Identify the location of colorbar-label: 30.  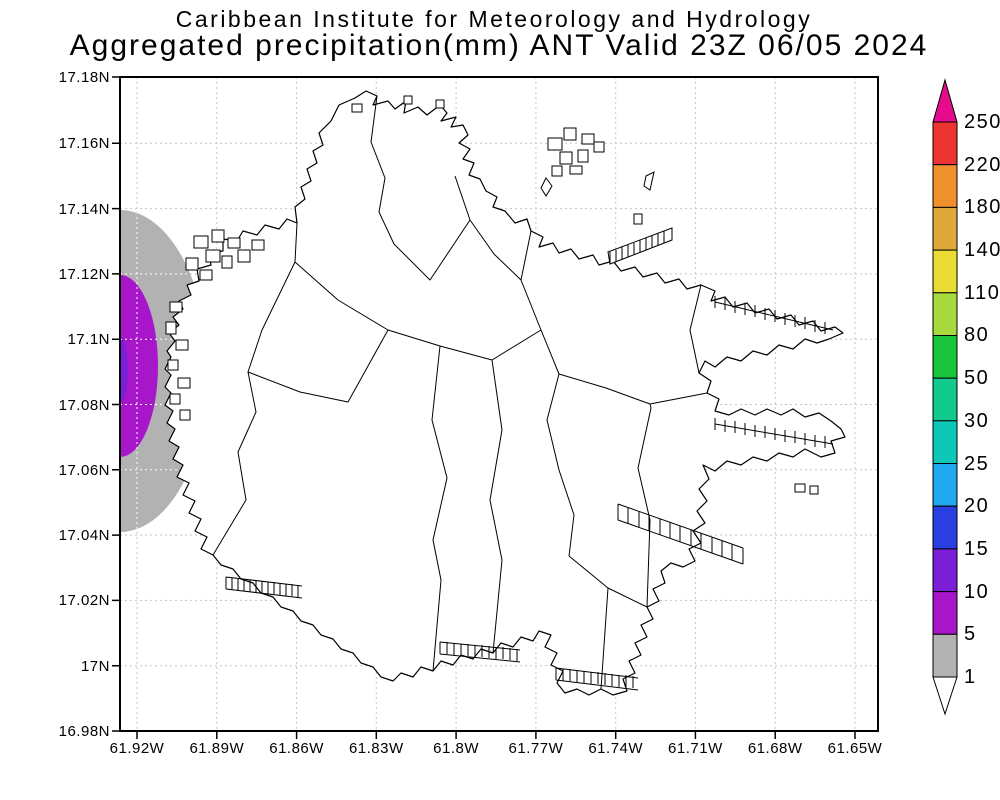
(976, 421).